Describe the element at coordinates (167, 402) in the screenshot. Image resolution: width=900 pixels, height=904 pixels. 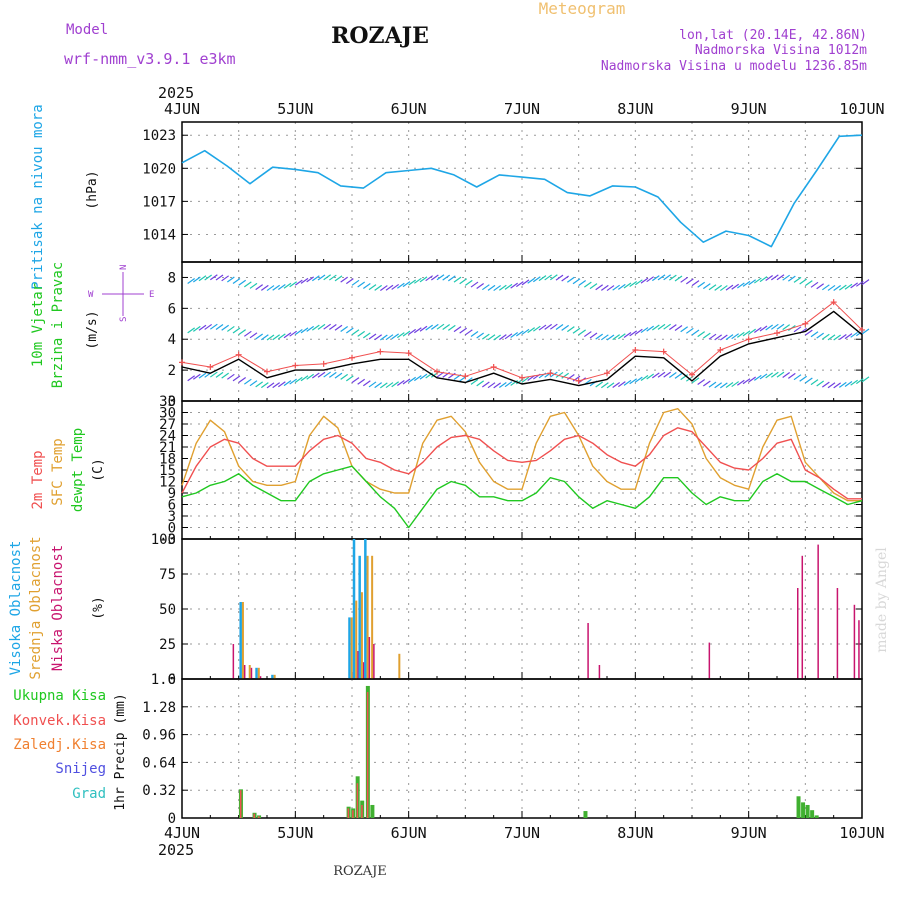
I see `y-tick-label: 33` at that location.